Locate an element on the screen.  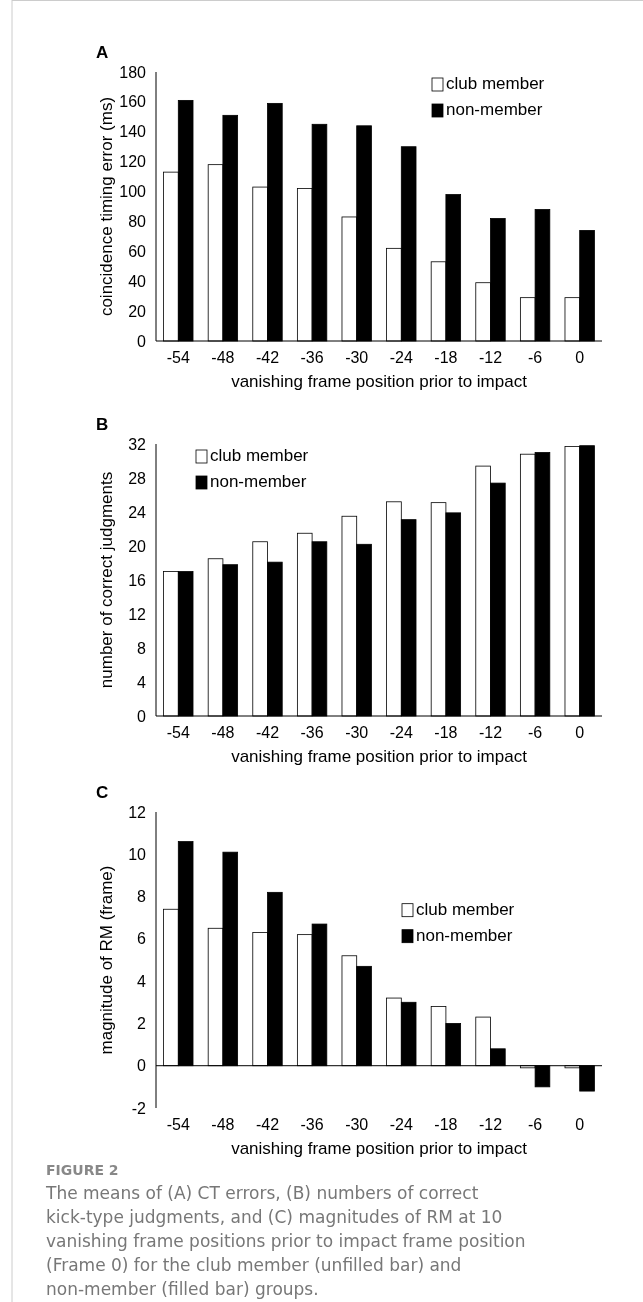
y-tick-label: 28 is located at coordinates (137, 478).